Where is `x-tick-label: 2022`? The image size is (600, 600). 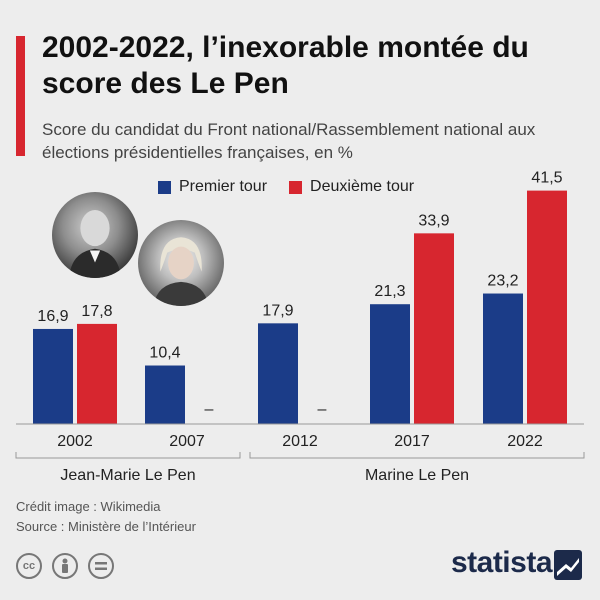 x-tick-label: 2022 is located at coordinates (525, 441).